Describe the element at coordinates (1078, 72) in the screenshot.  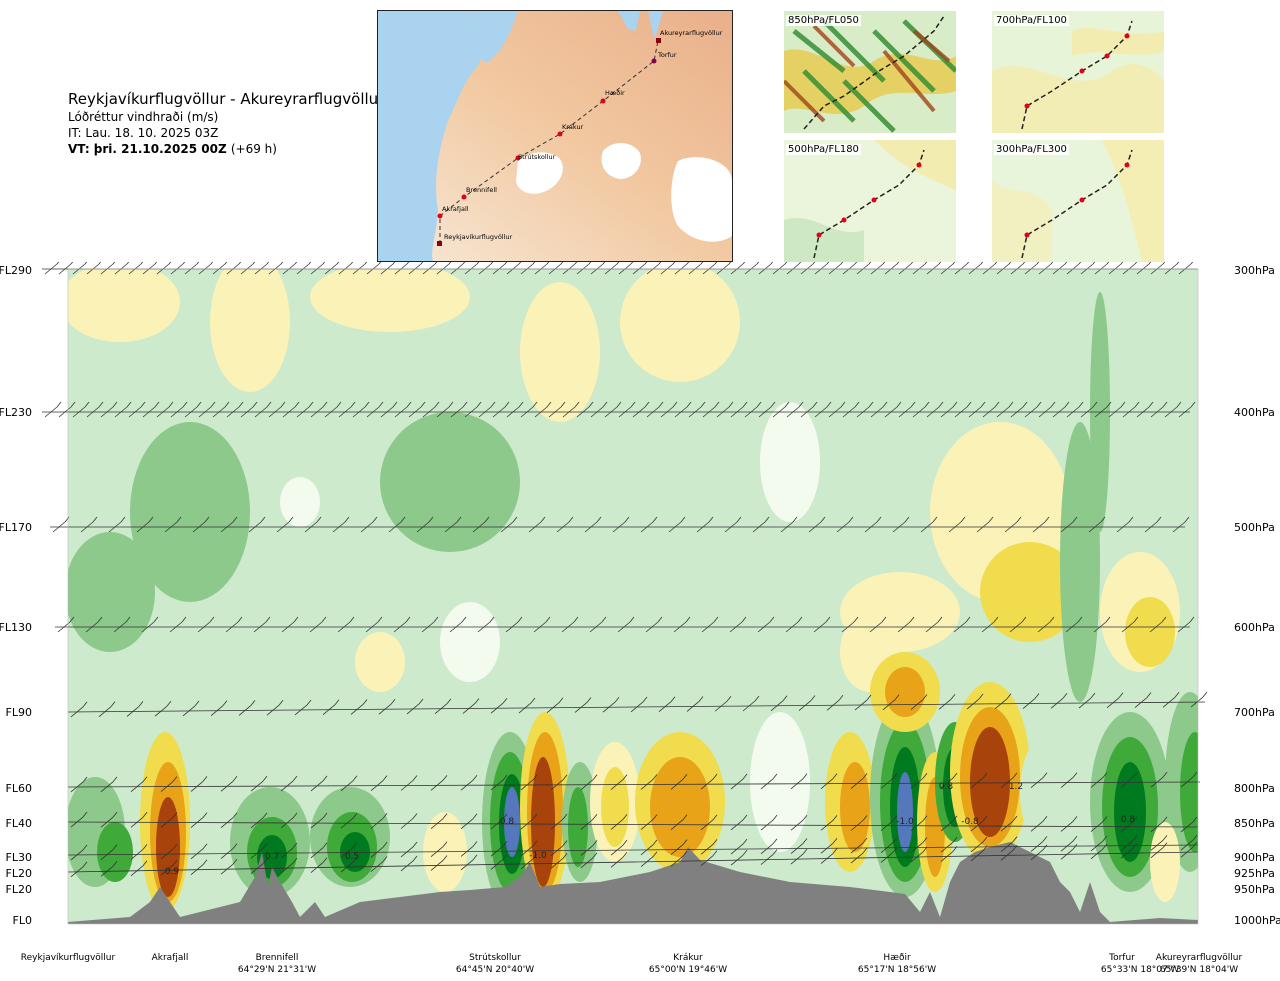
I see `mini-map-700-graphic` at that location.